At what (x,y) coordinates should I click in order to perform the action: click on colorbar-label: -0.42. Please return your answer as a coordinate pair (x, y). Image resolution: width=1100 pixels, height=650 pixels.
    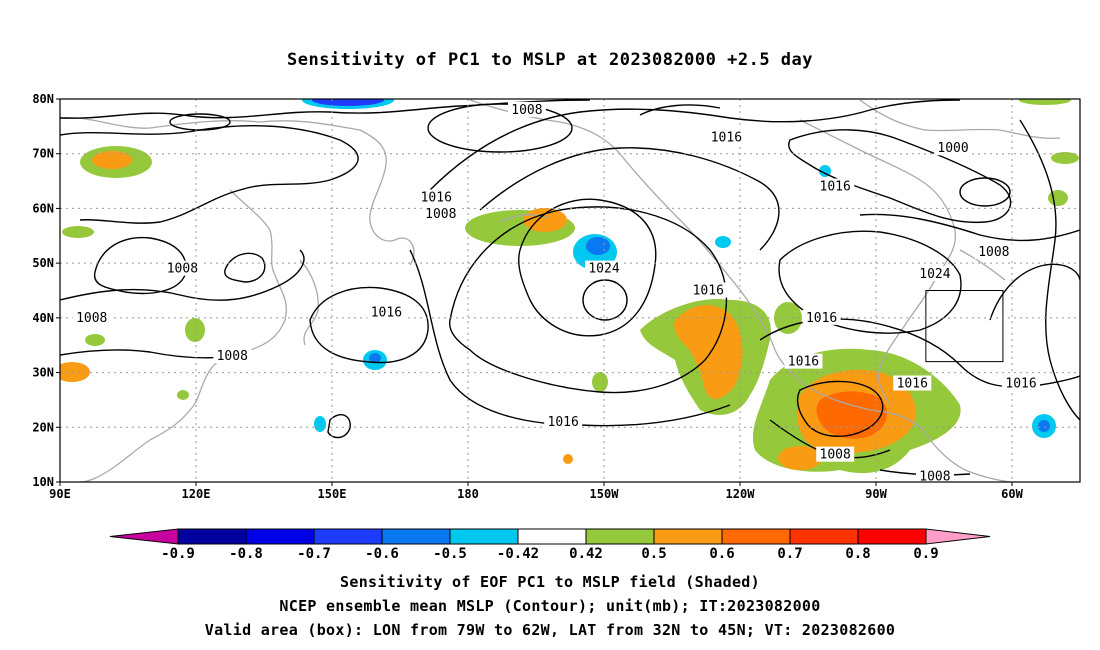
    Looking at the image, I should click on (518, 554).